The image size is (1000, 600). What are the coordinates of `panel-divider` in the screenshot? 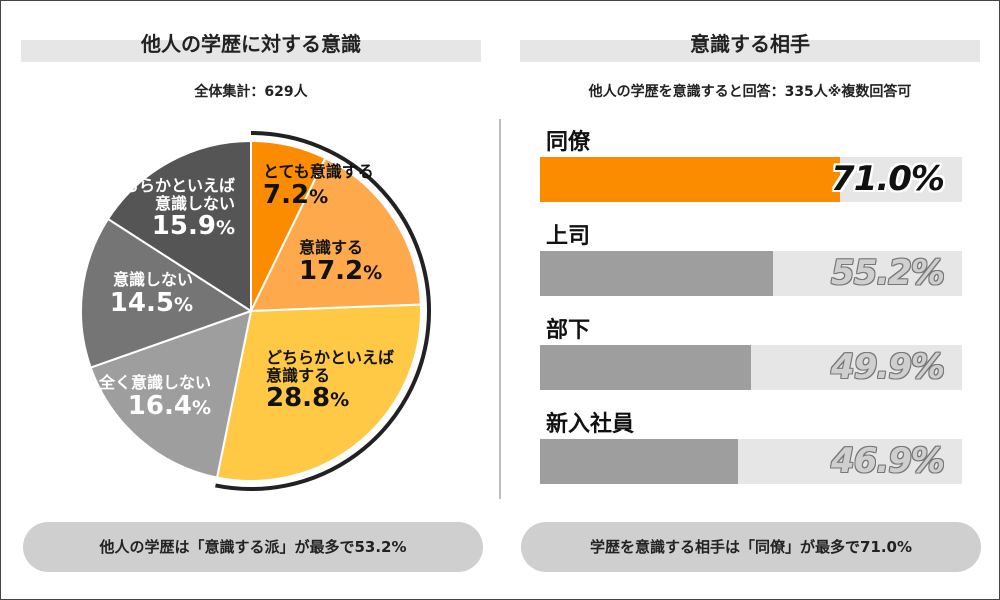 It's located at (500, 309).